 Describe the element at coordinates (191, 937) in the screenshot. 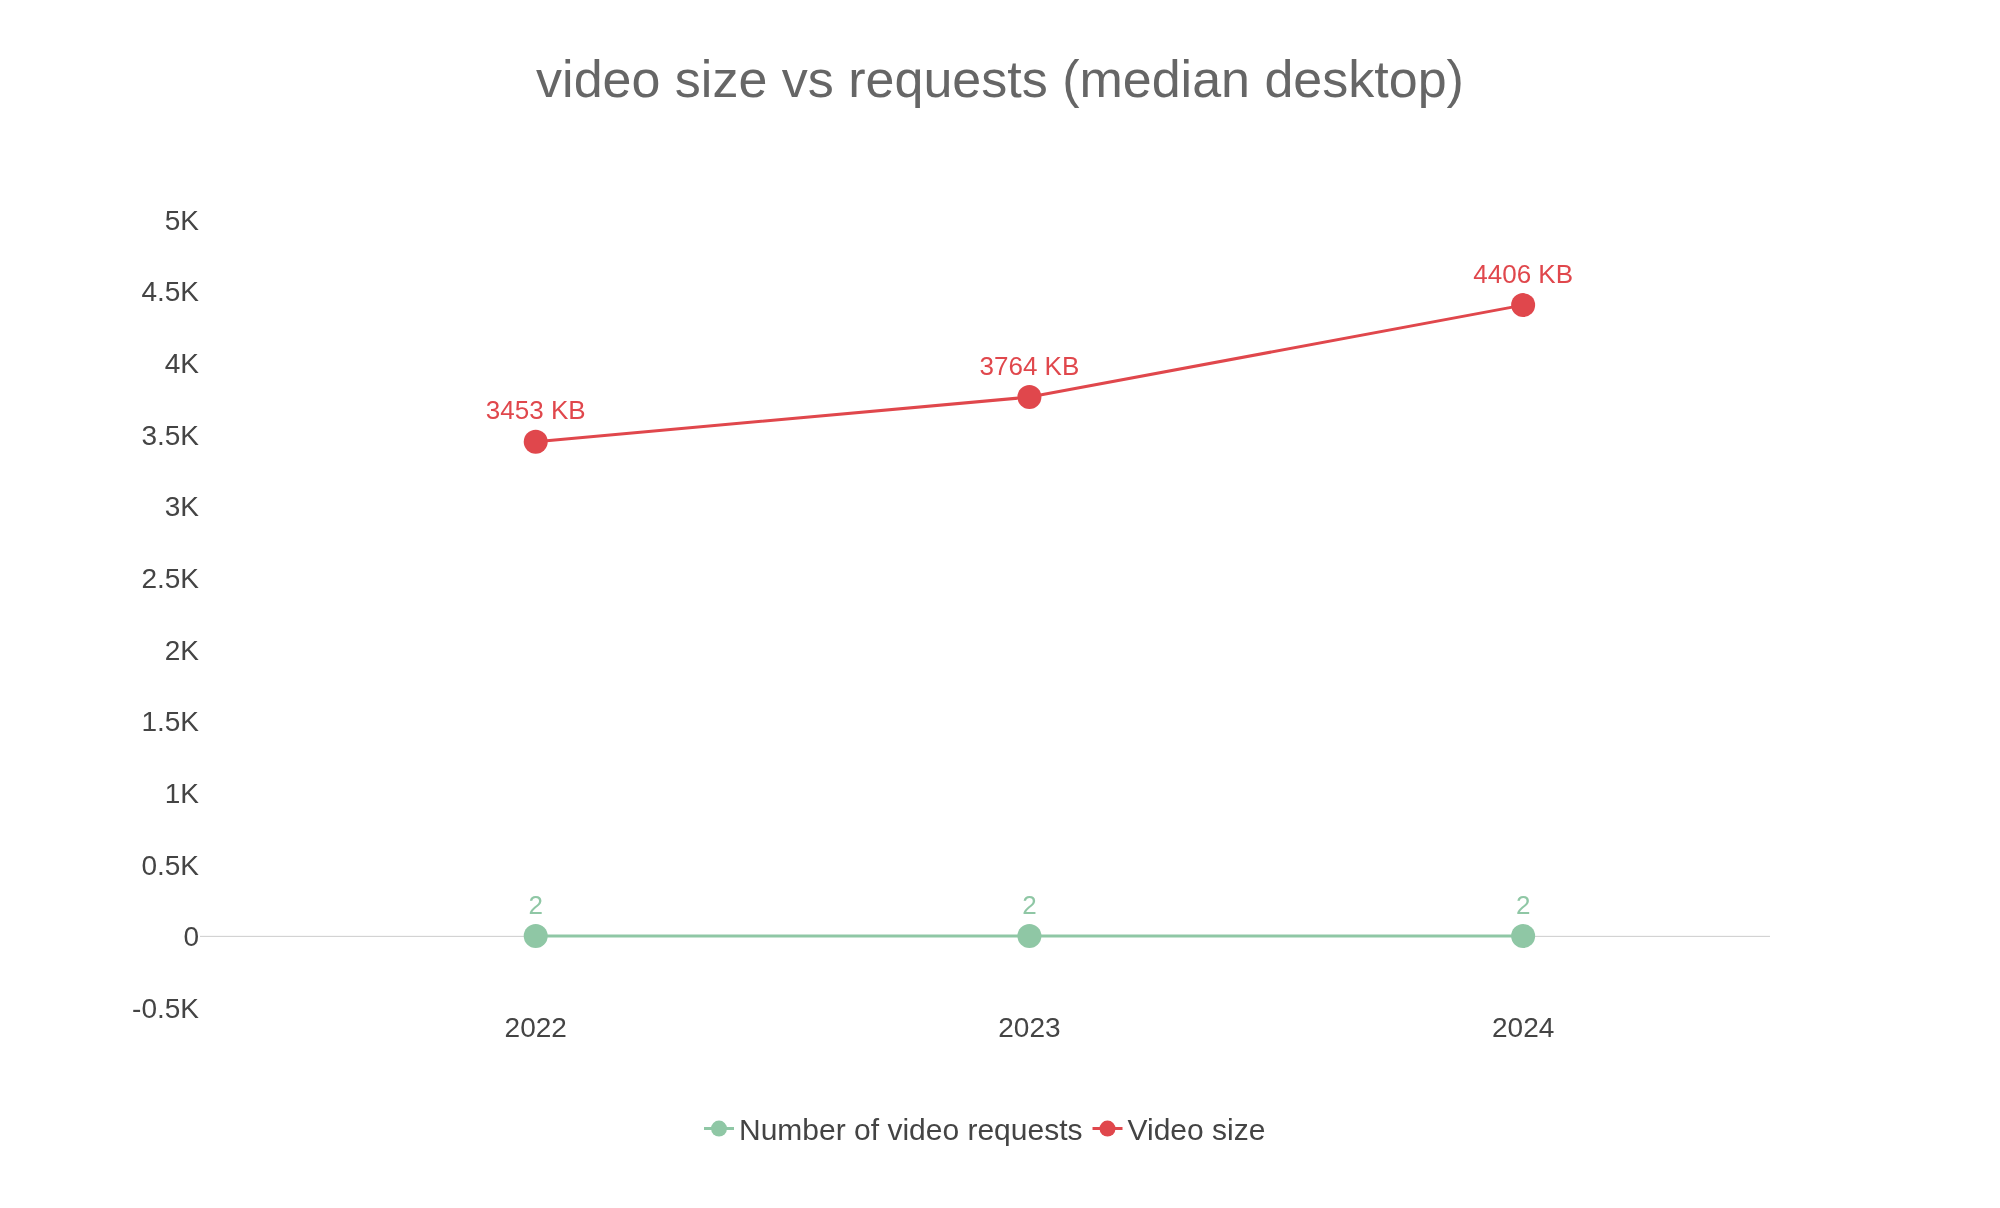

I see `y-tick-label: 0` at that location.